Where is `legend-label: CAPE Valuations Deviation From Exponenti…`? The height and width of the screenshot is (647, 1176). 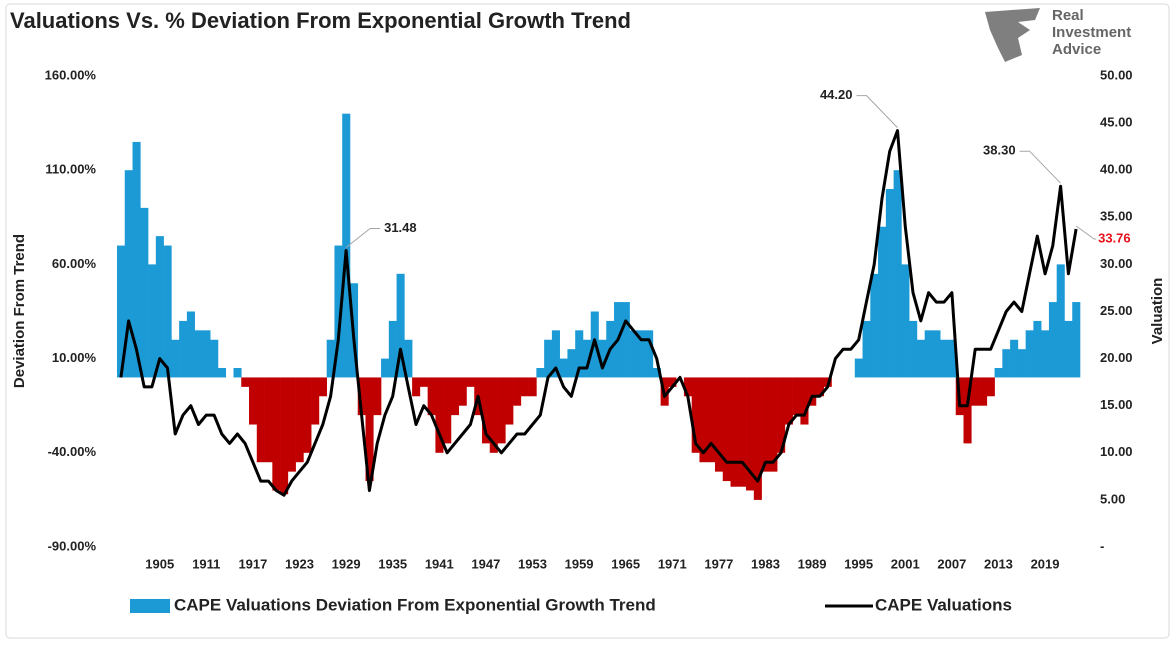
legend-label: CAPE Valuations Deviation From Exponenti… is located at coordinates (415, 604).